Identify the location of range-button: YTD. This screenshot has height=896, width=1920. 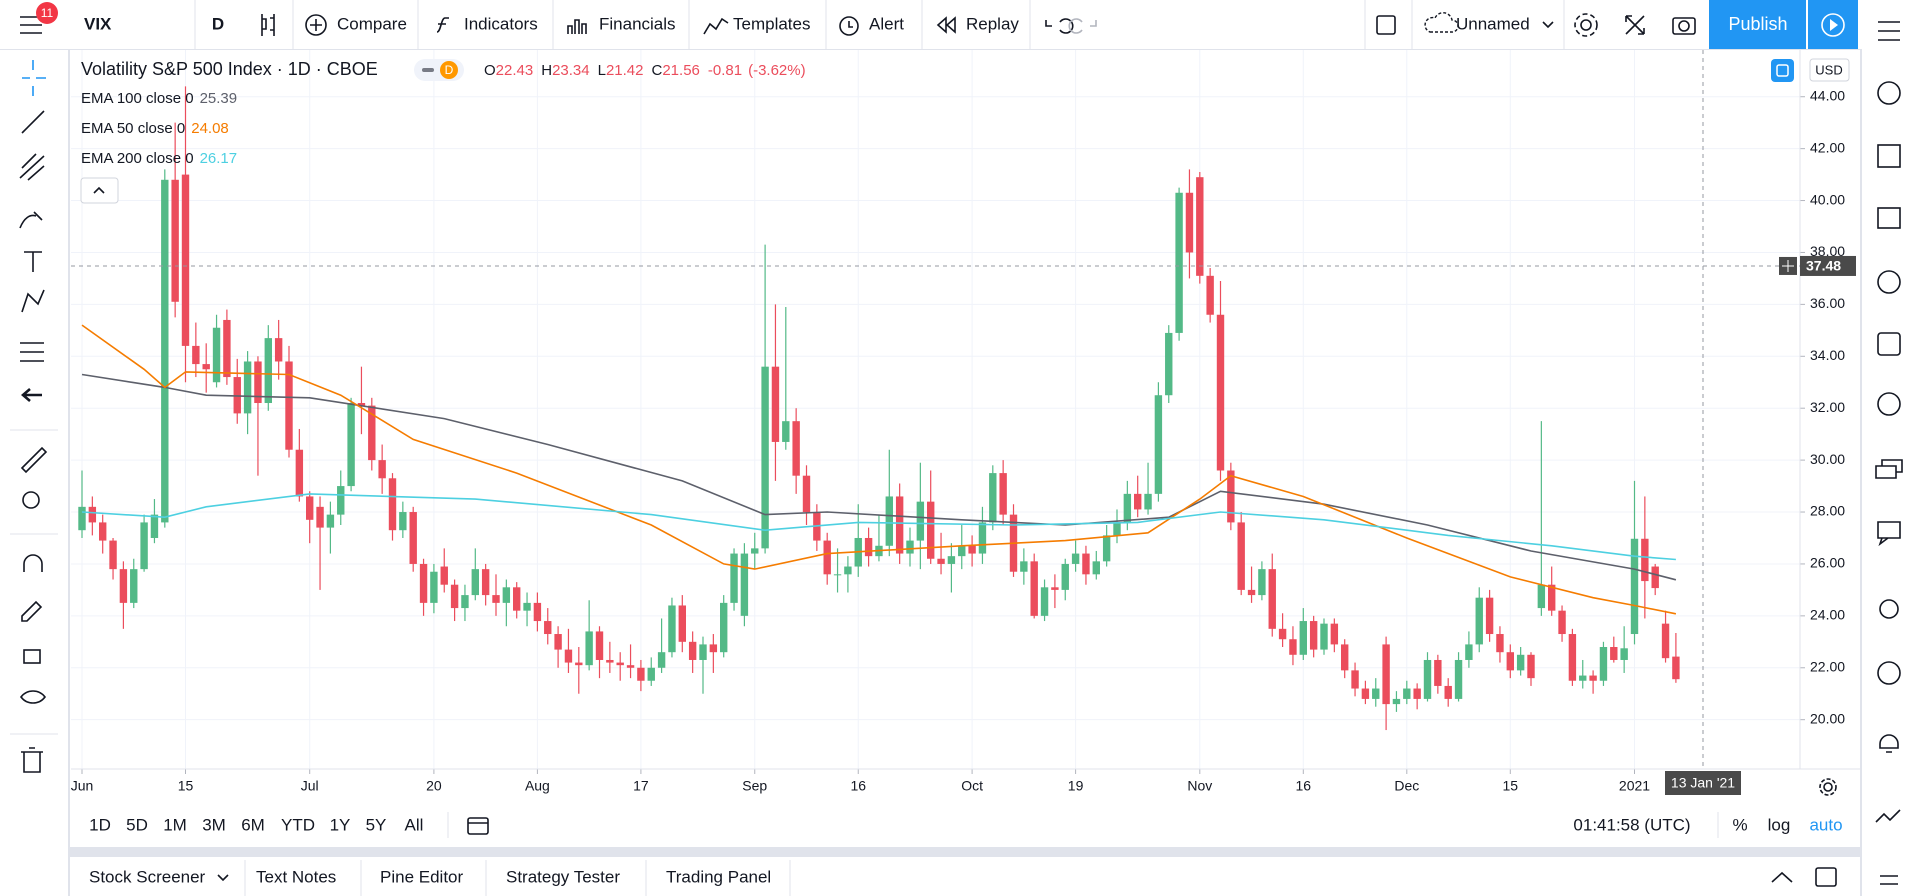
(298, 824).